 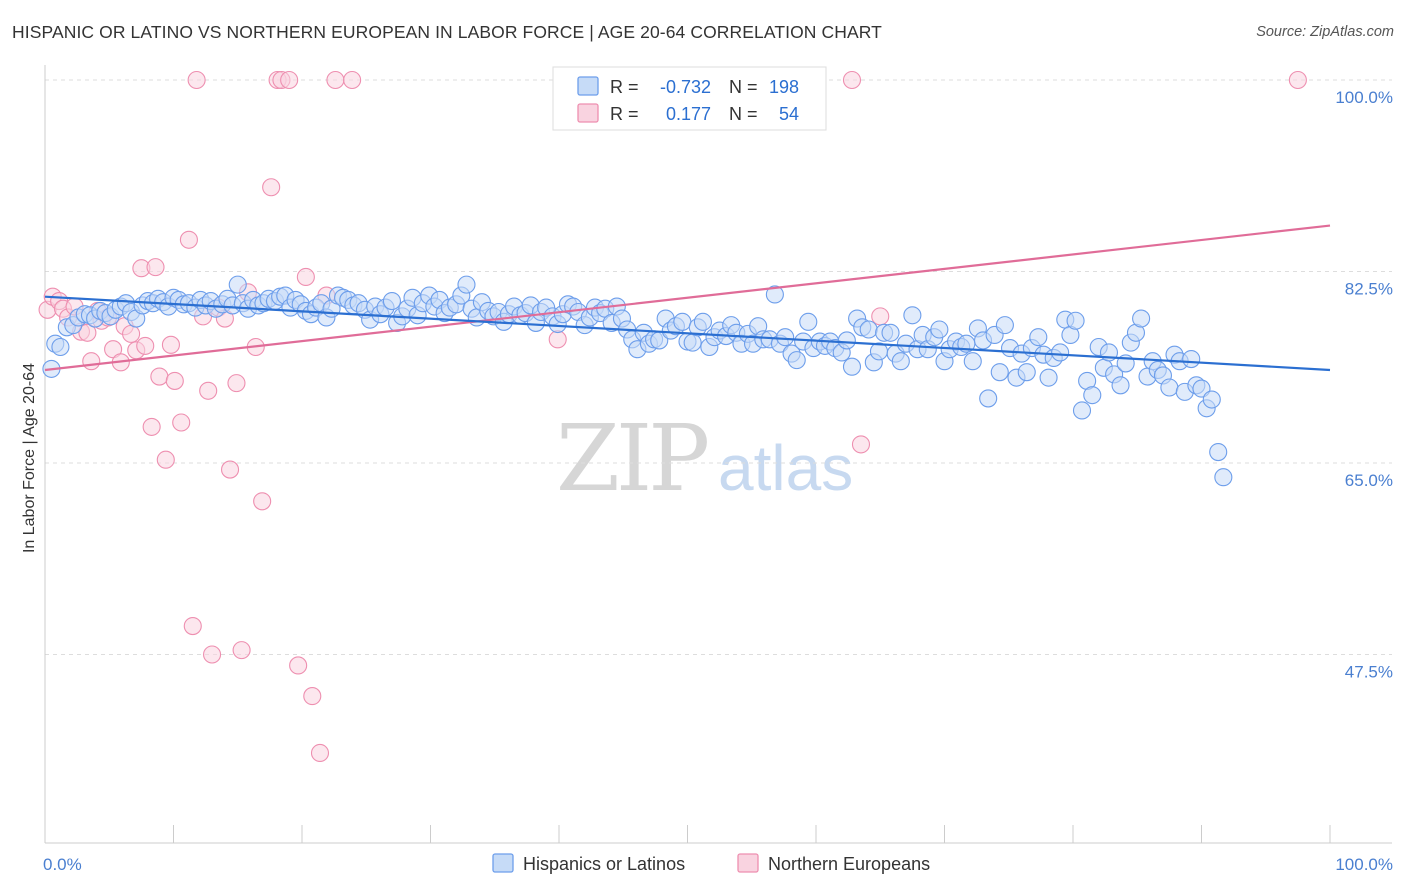 What do you see at coordinates (631, 458) in the screenshot?
I see `watermark-zip: ZIP` at bounding box center [631, 458].